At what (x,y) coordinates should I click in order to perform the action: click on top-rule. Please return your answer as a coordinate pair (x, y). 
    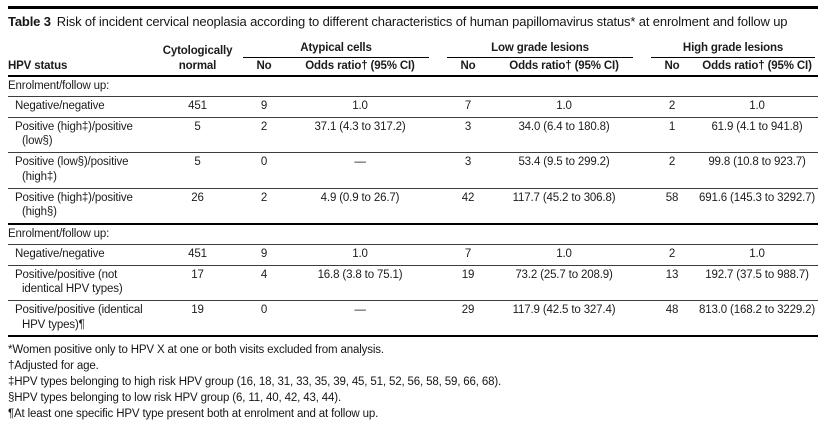
    Looking at the image, I should click on (413, 7).